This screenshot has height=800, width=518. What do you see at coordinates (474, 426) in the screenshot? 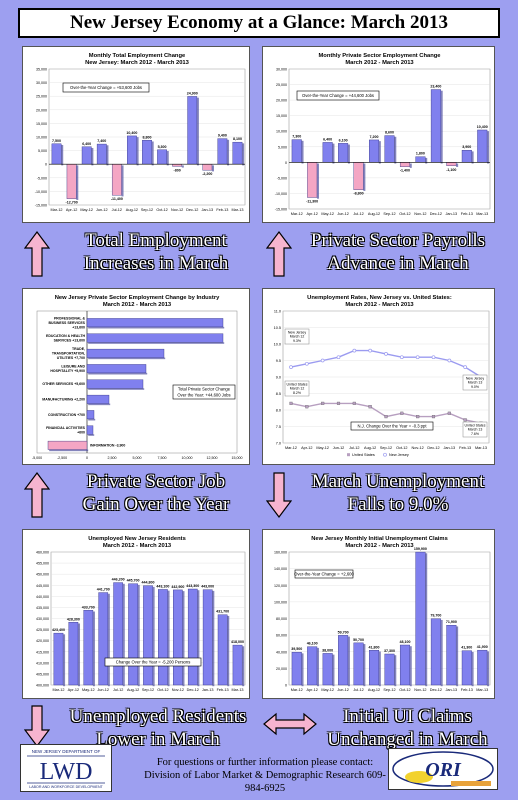
I see `callout-text: United States` at bounding box center [474, 426].